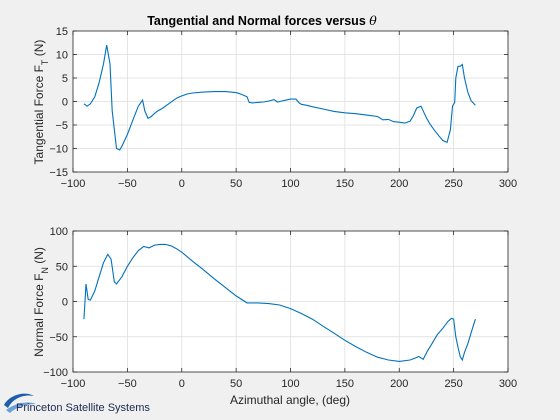  I want to click on top-chart-title: Tangential and Normal forces versus θ, so click(262, 20).